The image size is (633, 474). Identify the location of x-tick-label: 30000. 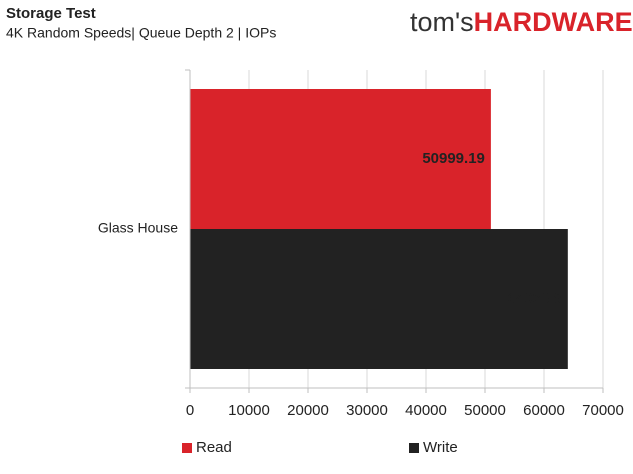
(367, 410).